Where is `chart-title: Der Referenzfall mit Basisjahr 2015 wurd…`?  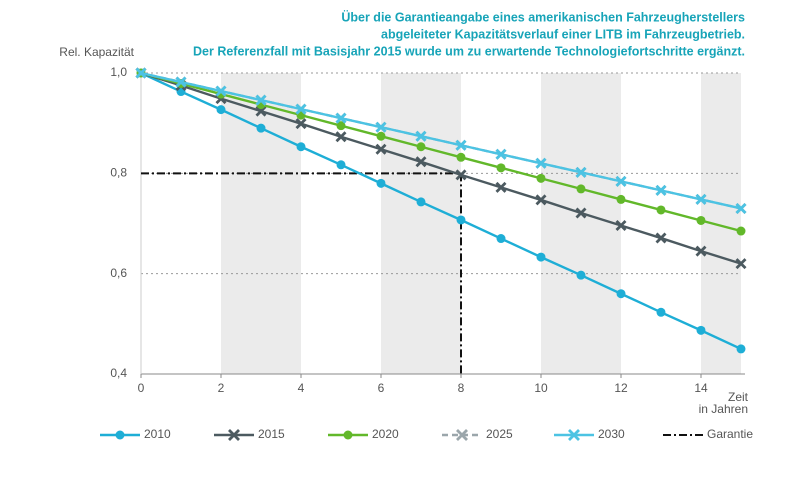 chart-title: Der Referenzfall mit Basisjahr 2015 wurd… is located at coordinates (469, 51).